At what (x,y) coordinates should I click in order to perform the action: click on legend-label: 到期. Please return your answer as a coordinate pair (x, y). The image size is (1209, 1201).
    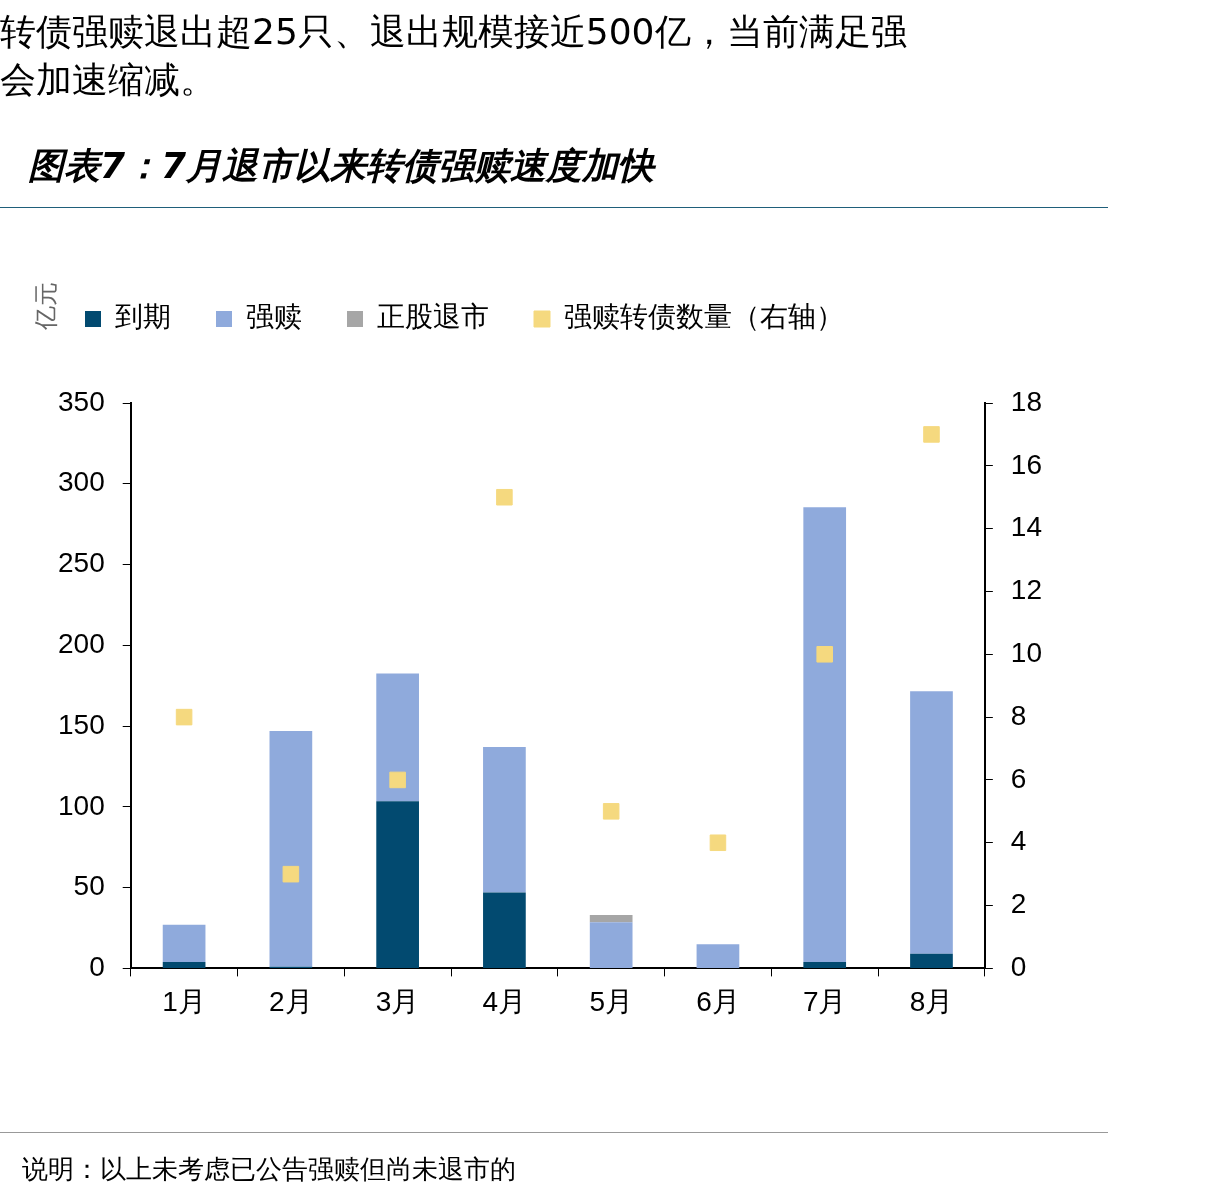
    Looking at the image, I should click on (143, 317).